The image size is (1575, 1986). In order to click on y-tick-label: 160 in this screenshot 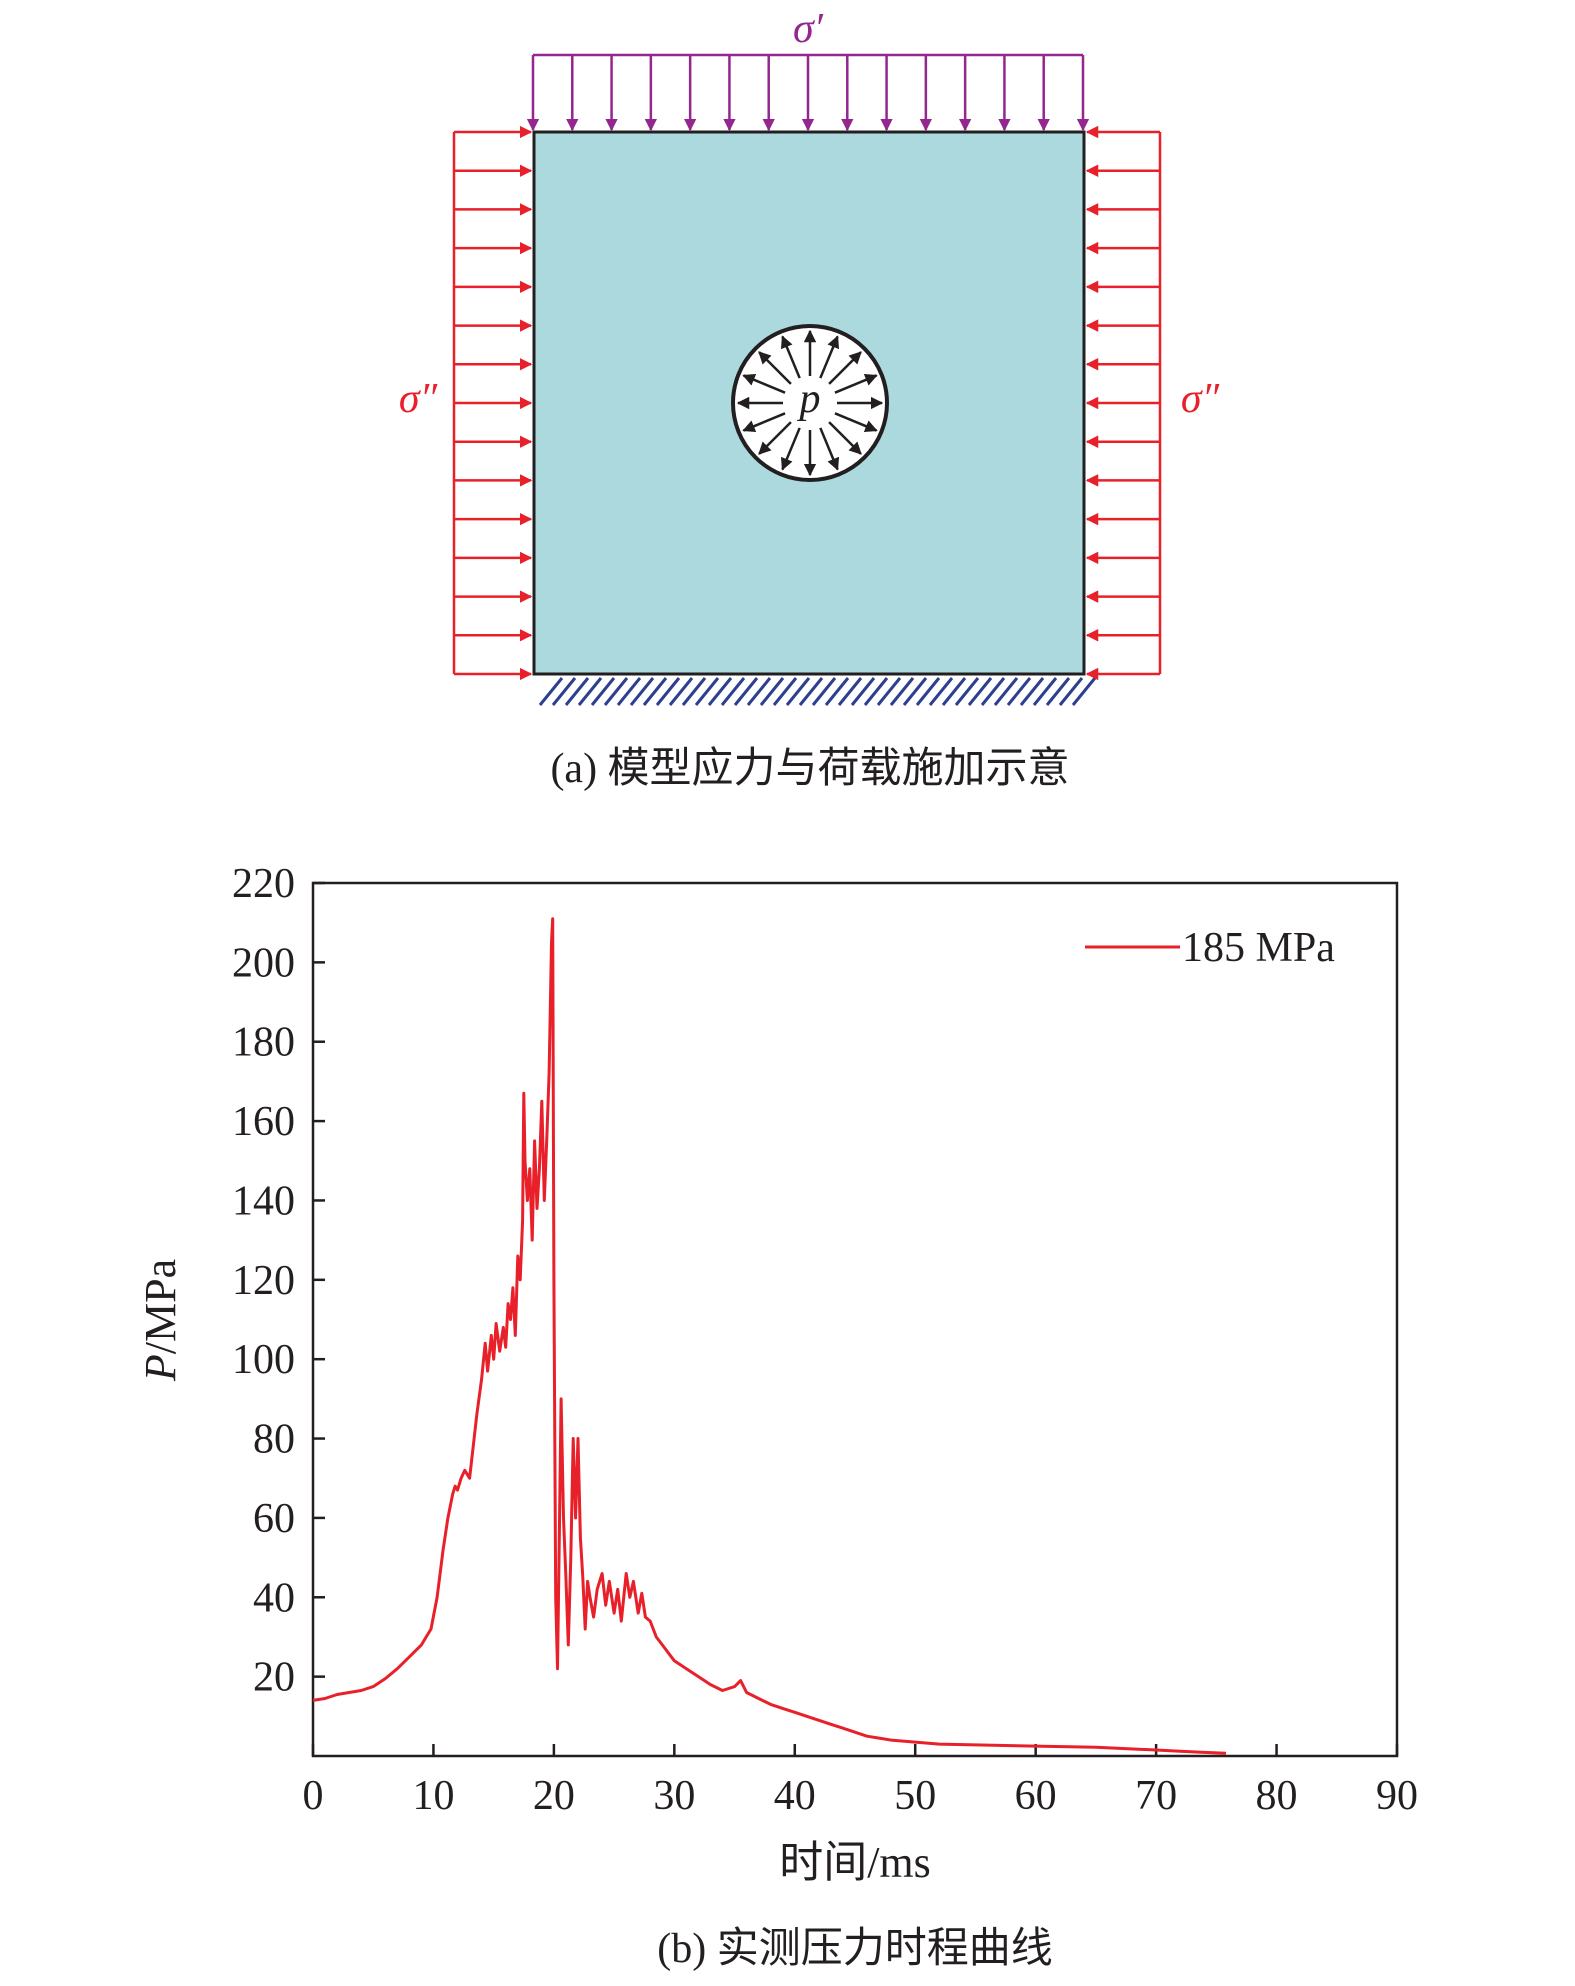, I will do `click(263, 1122)`.